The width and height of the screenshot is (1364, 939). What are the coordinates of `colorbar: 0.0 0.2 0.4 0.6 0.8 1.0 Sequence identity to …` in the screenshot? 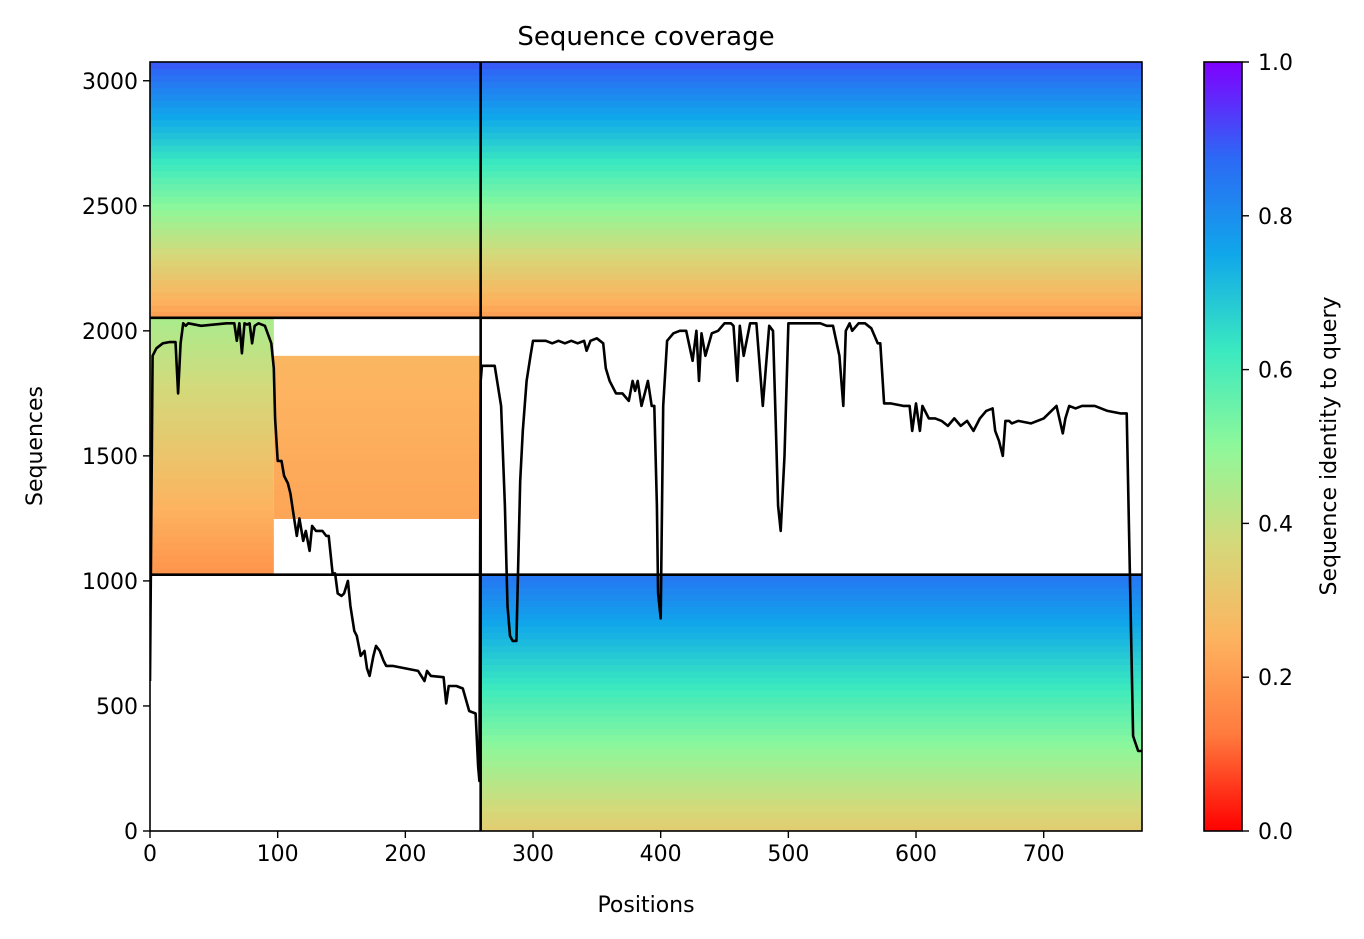 It's located at (1272, 448).